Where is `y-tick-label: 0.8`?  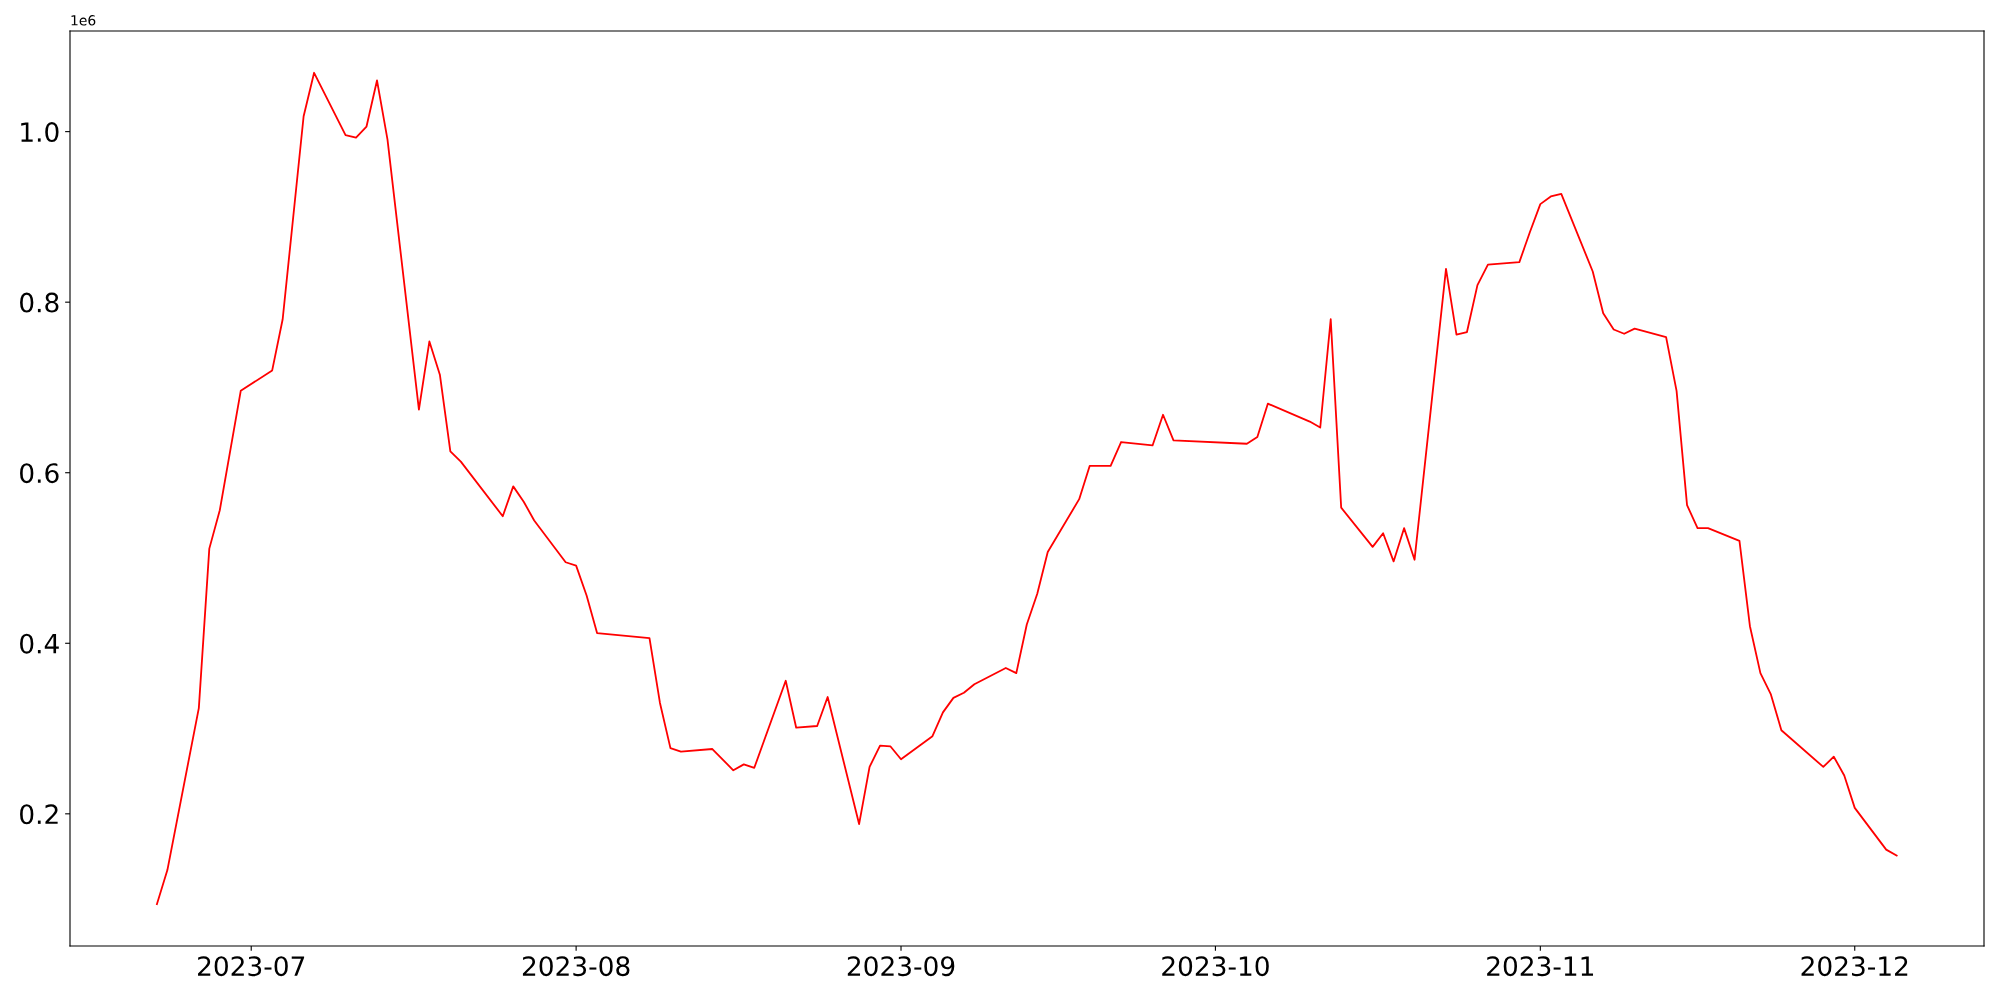 y-tick-label: 0.8 is located at coordinates (39, 302).